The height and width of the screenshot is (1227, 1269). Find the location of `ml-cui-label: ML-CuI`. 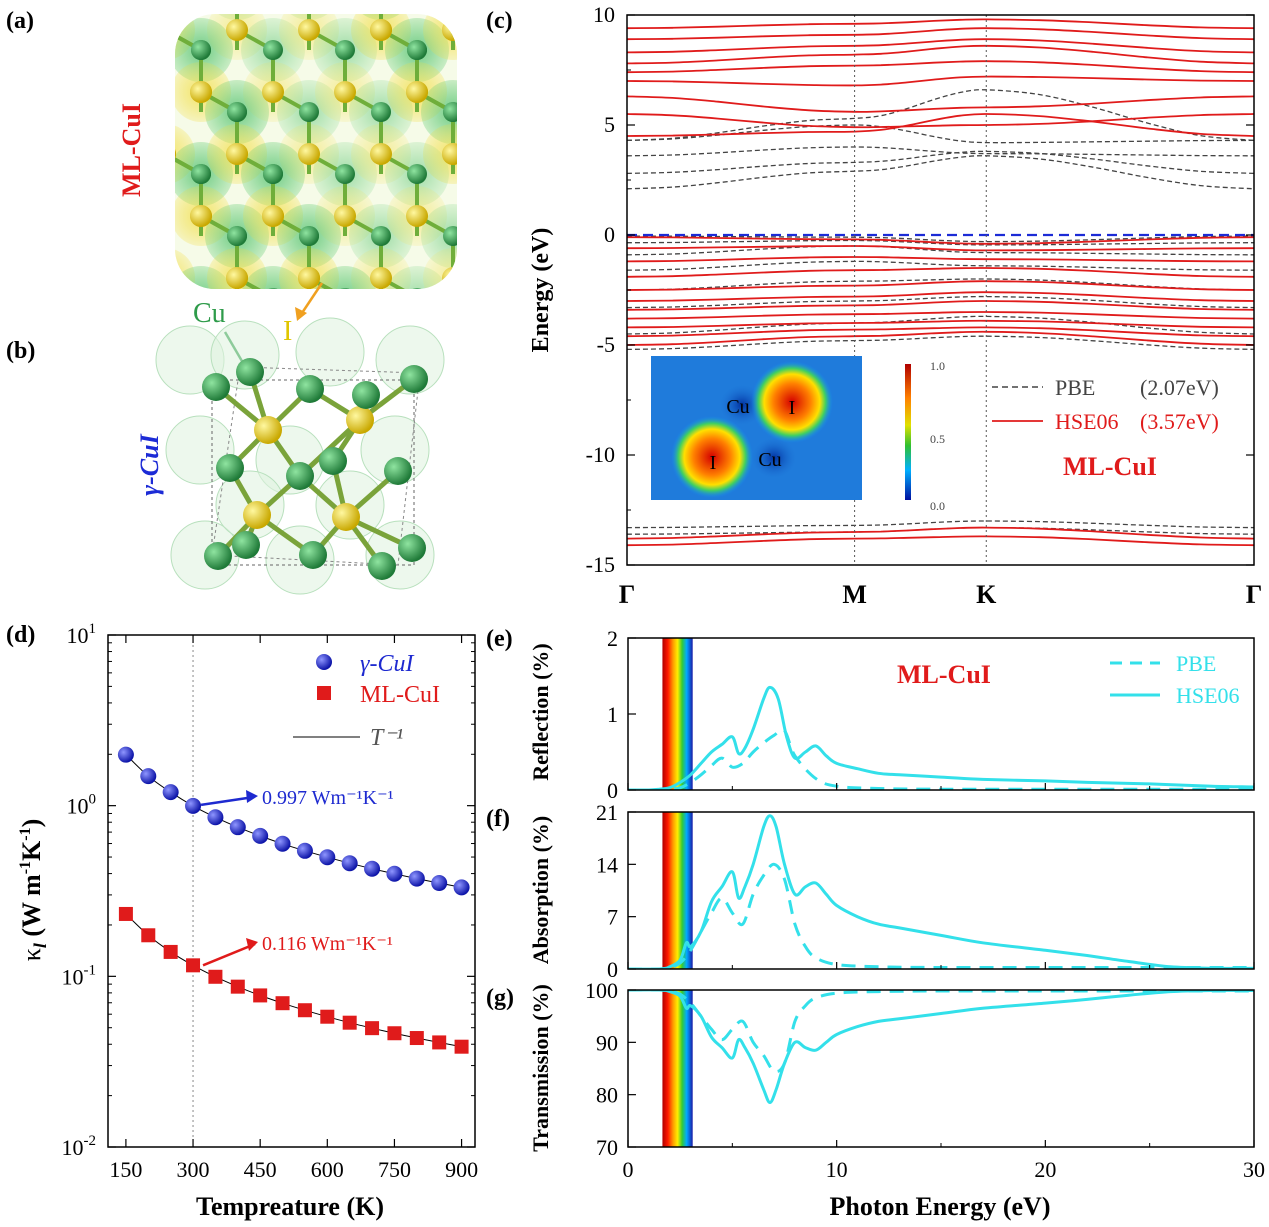

ml-cui-label: ML-CuI is located at coordinates (131, 150).